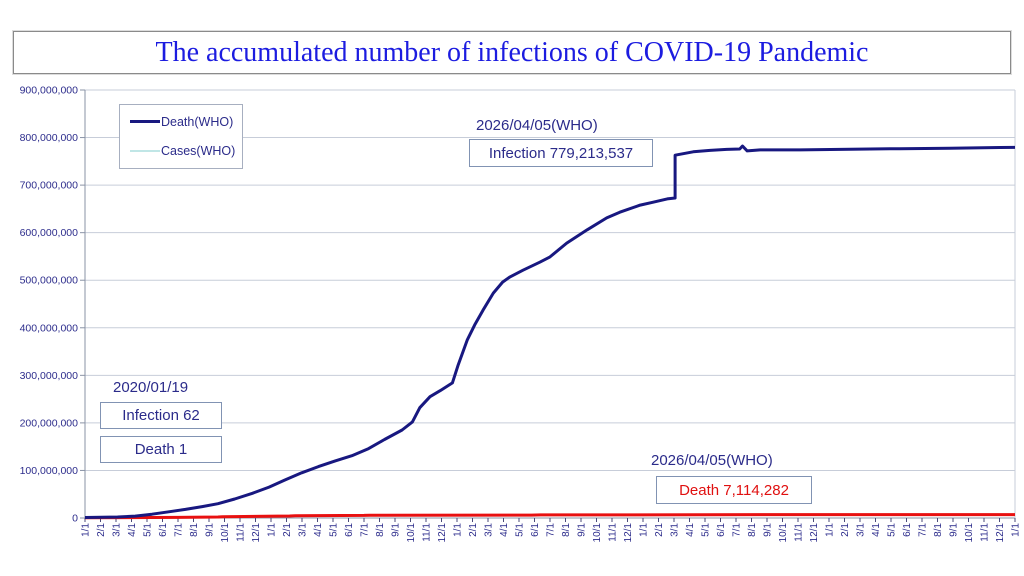 The height and width of the screenshot is (576, 1024). Describe the element at coordinates (49, 376) in the screenshot. I see `y-tick-label: 300,000,000` at that location.